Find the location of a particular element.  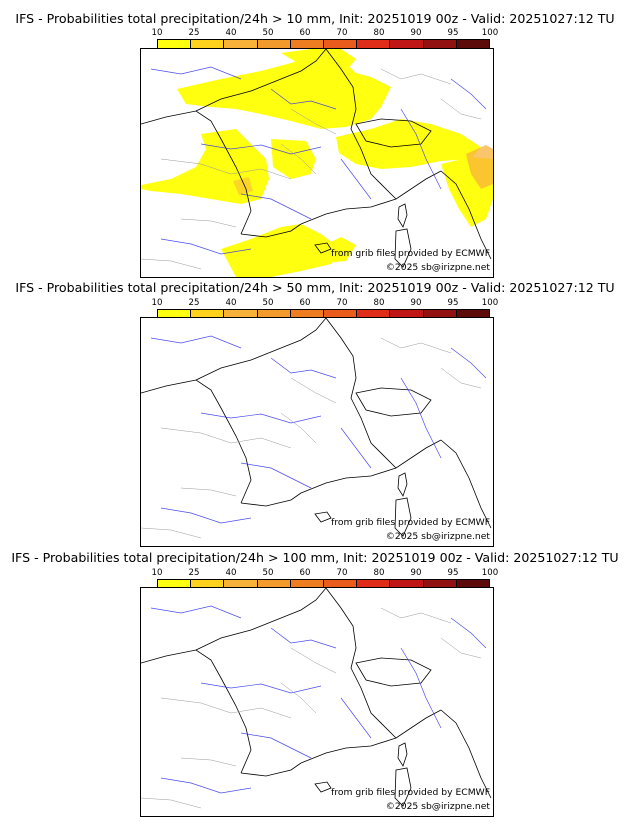

precip-area-switzerland-alps is located at coordinates (408, 144).